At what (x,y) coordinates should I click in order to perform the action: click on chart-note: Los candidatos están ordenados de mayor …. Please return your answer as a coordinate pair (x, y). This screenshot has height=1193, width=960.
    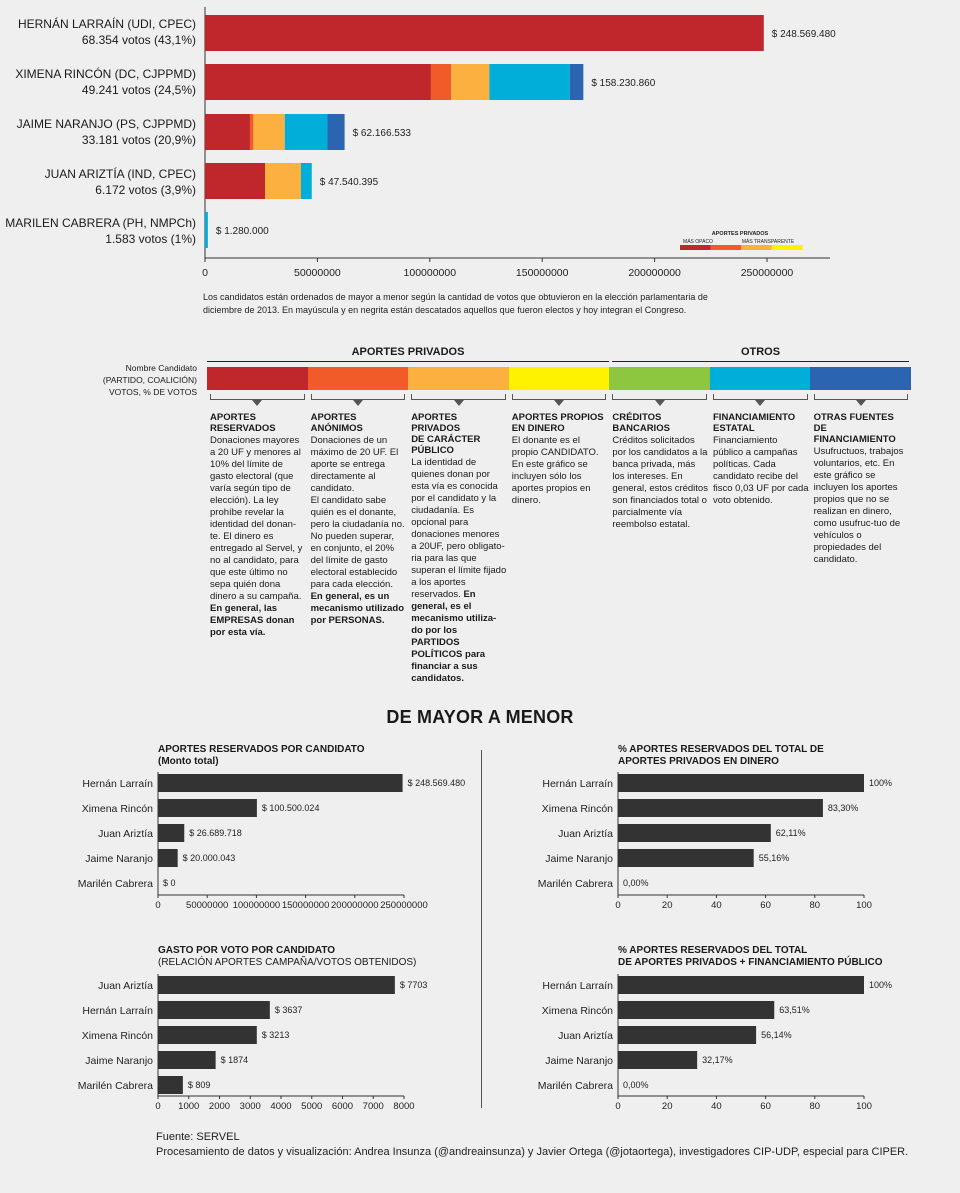
    Looking at the image, I should click on (455, 303).